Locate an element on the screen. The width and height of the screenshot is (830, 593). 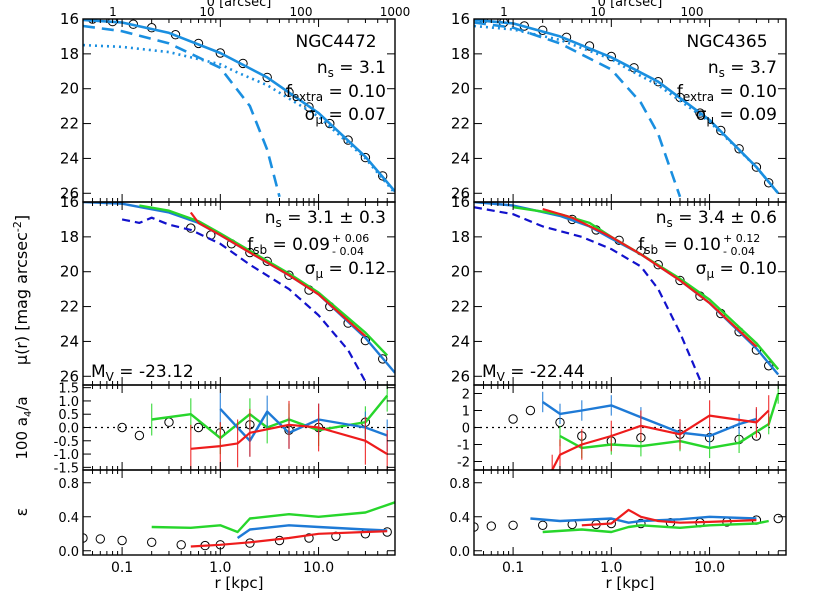
series-line-blue is located at coordinates (643, 519).